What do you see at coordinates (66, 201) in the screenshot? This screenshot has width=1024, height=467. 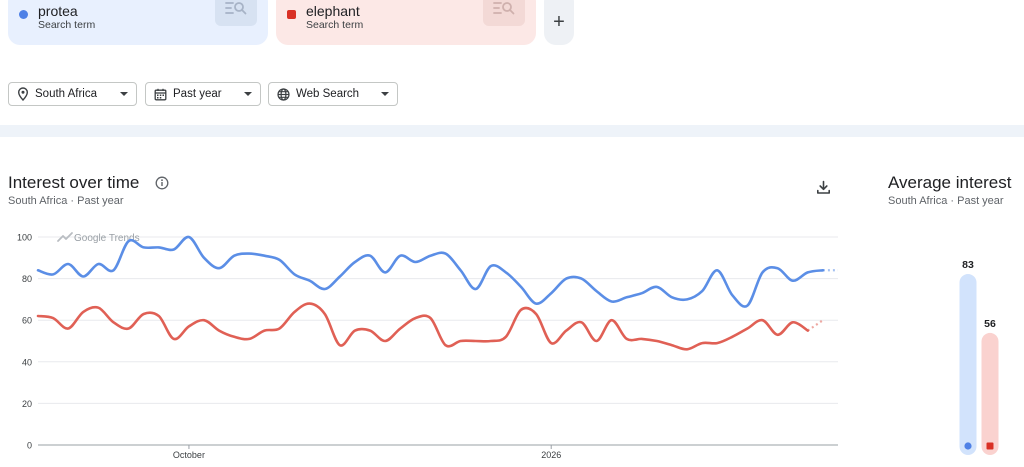 I see `interest-over-time-subtitle: South Africa · Past year` at bounding box center [66, 201].